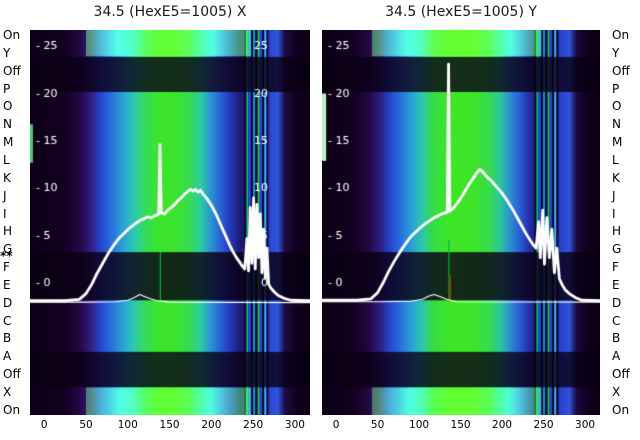 Image resolution: width=640 pixels, height=440 pixels. I want to click on row-label-right: L, so click(615, 159).